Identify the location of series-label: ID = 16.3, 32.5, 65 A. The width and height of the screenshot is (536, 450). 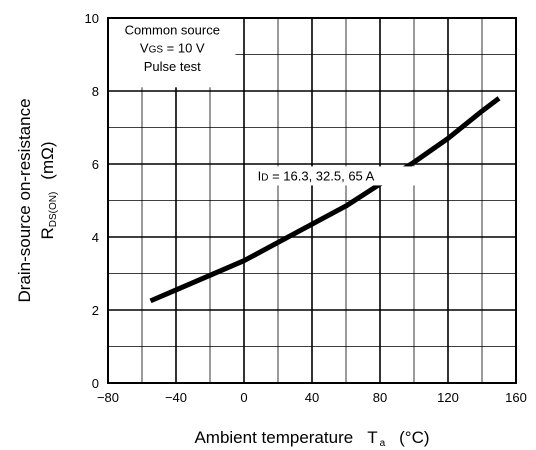
(316, 175).